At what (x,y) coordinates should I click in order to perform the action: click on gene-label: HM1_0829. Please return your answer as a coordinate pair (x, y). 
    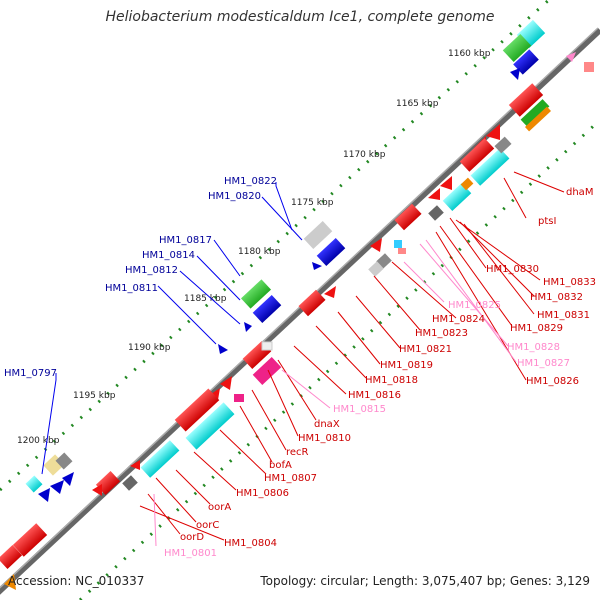
    Looking at the image, I should click on (536, 328).